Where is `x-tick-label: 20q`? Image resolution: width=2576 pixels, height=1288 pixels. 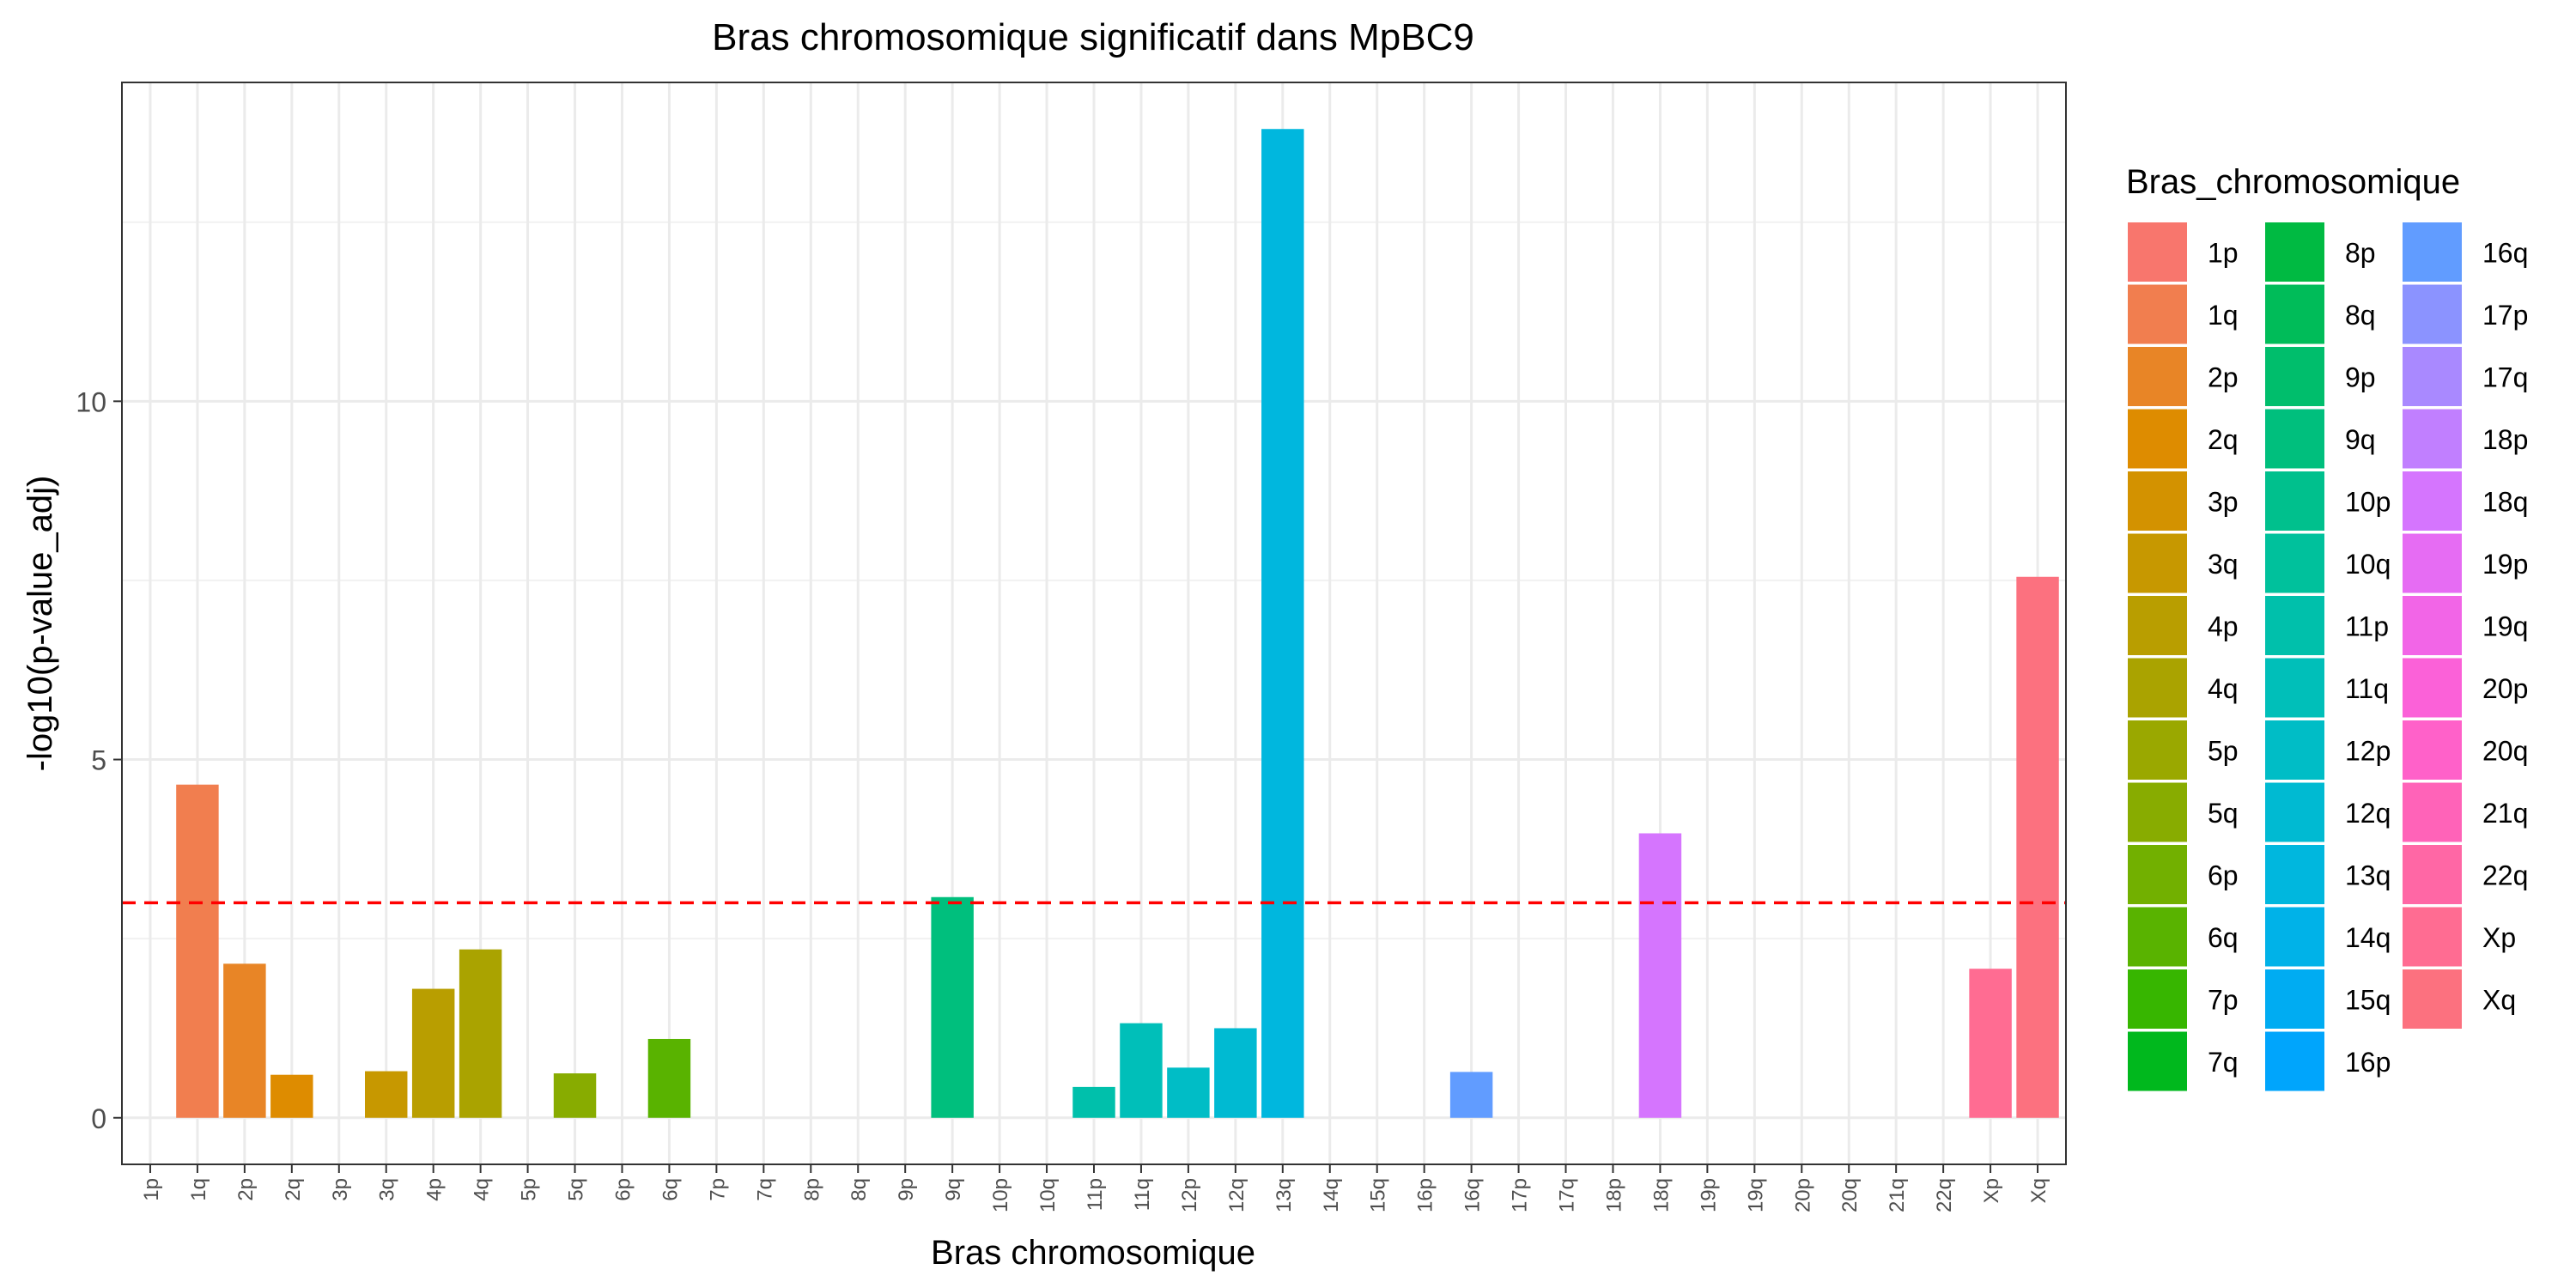 x-tick-label: 20q is located at coordinates (1850, 1195).